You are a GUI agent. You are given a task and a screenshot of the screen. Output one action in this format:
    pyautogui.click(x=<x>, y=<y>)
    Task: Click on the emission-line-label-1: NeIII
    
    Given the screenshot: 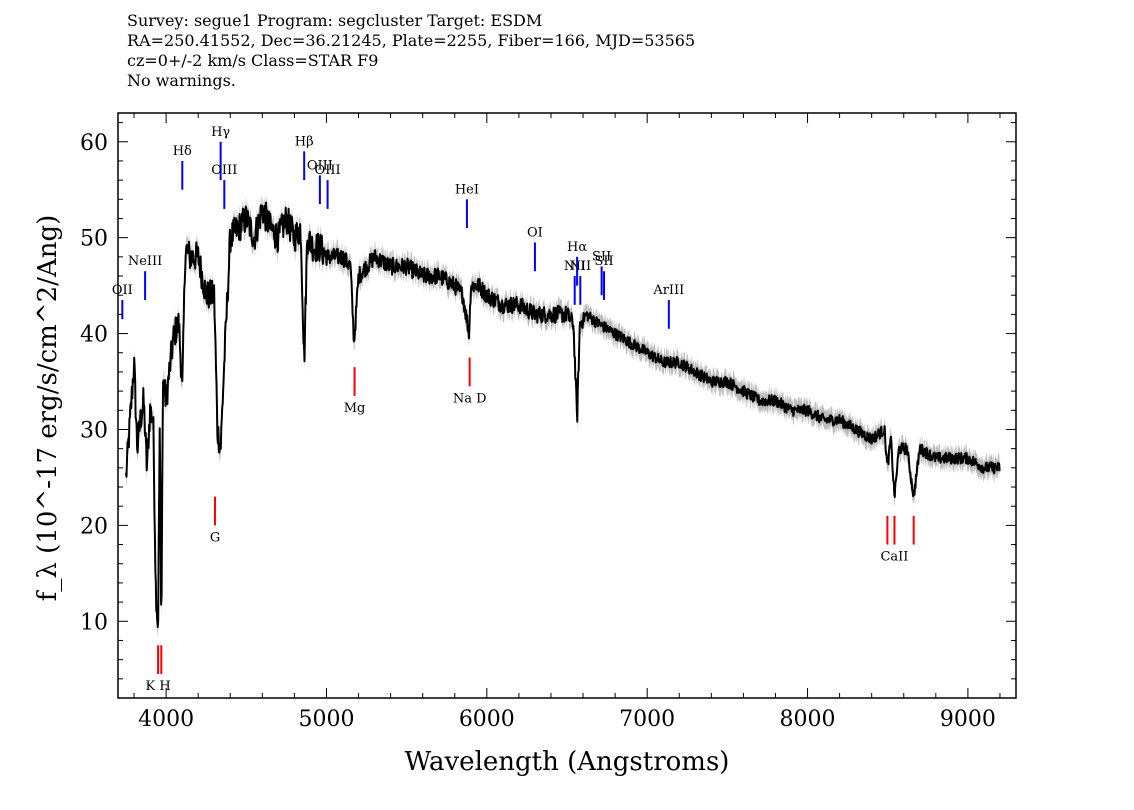 What is the action you would take?
    pyautogui.click(x=145, y=261)
    